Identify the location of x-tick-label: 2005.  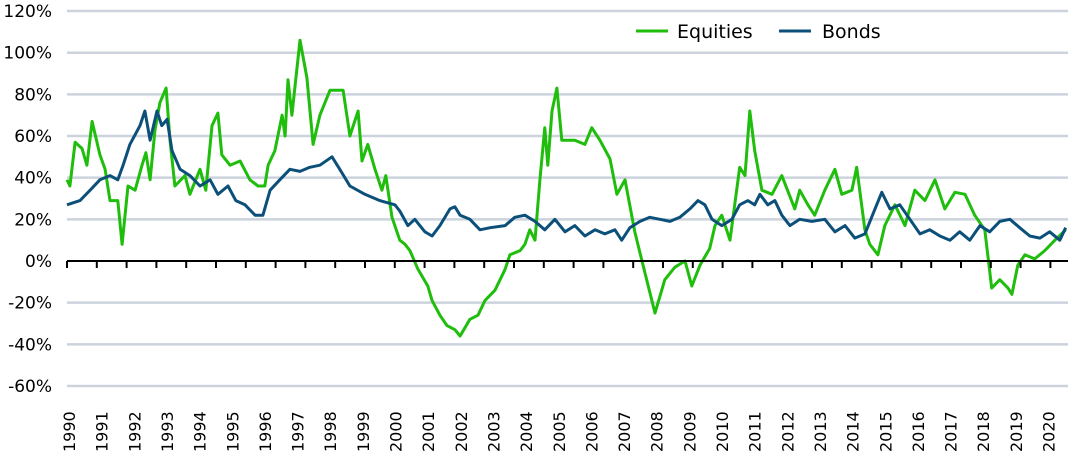
(559, 431).